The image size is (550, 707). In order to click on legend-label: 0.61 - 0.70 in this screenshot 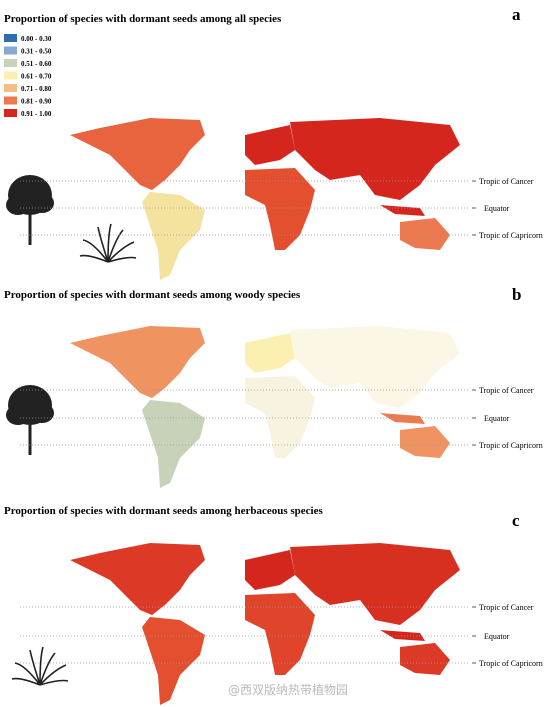, I will do `click(36, 77)`.